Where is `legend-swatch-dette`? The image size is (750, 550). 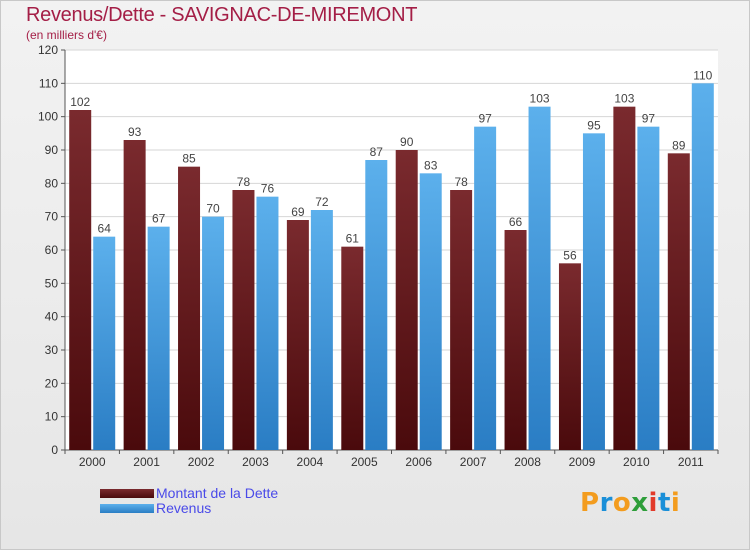
legend-swatch-dette is located at coordinates (127, 493).